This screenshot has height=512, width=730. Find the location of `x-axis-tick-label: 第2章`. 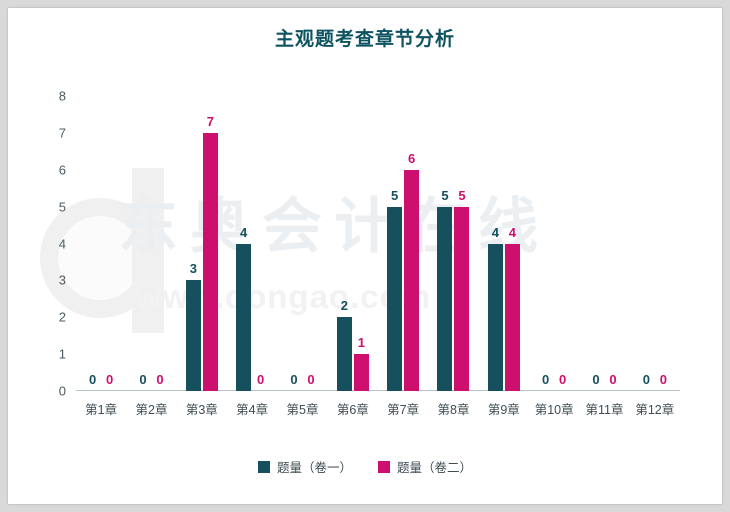

x-axis-tick-label: 第2章 is located at coordinates (151, 410).